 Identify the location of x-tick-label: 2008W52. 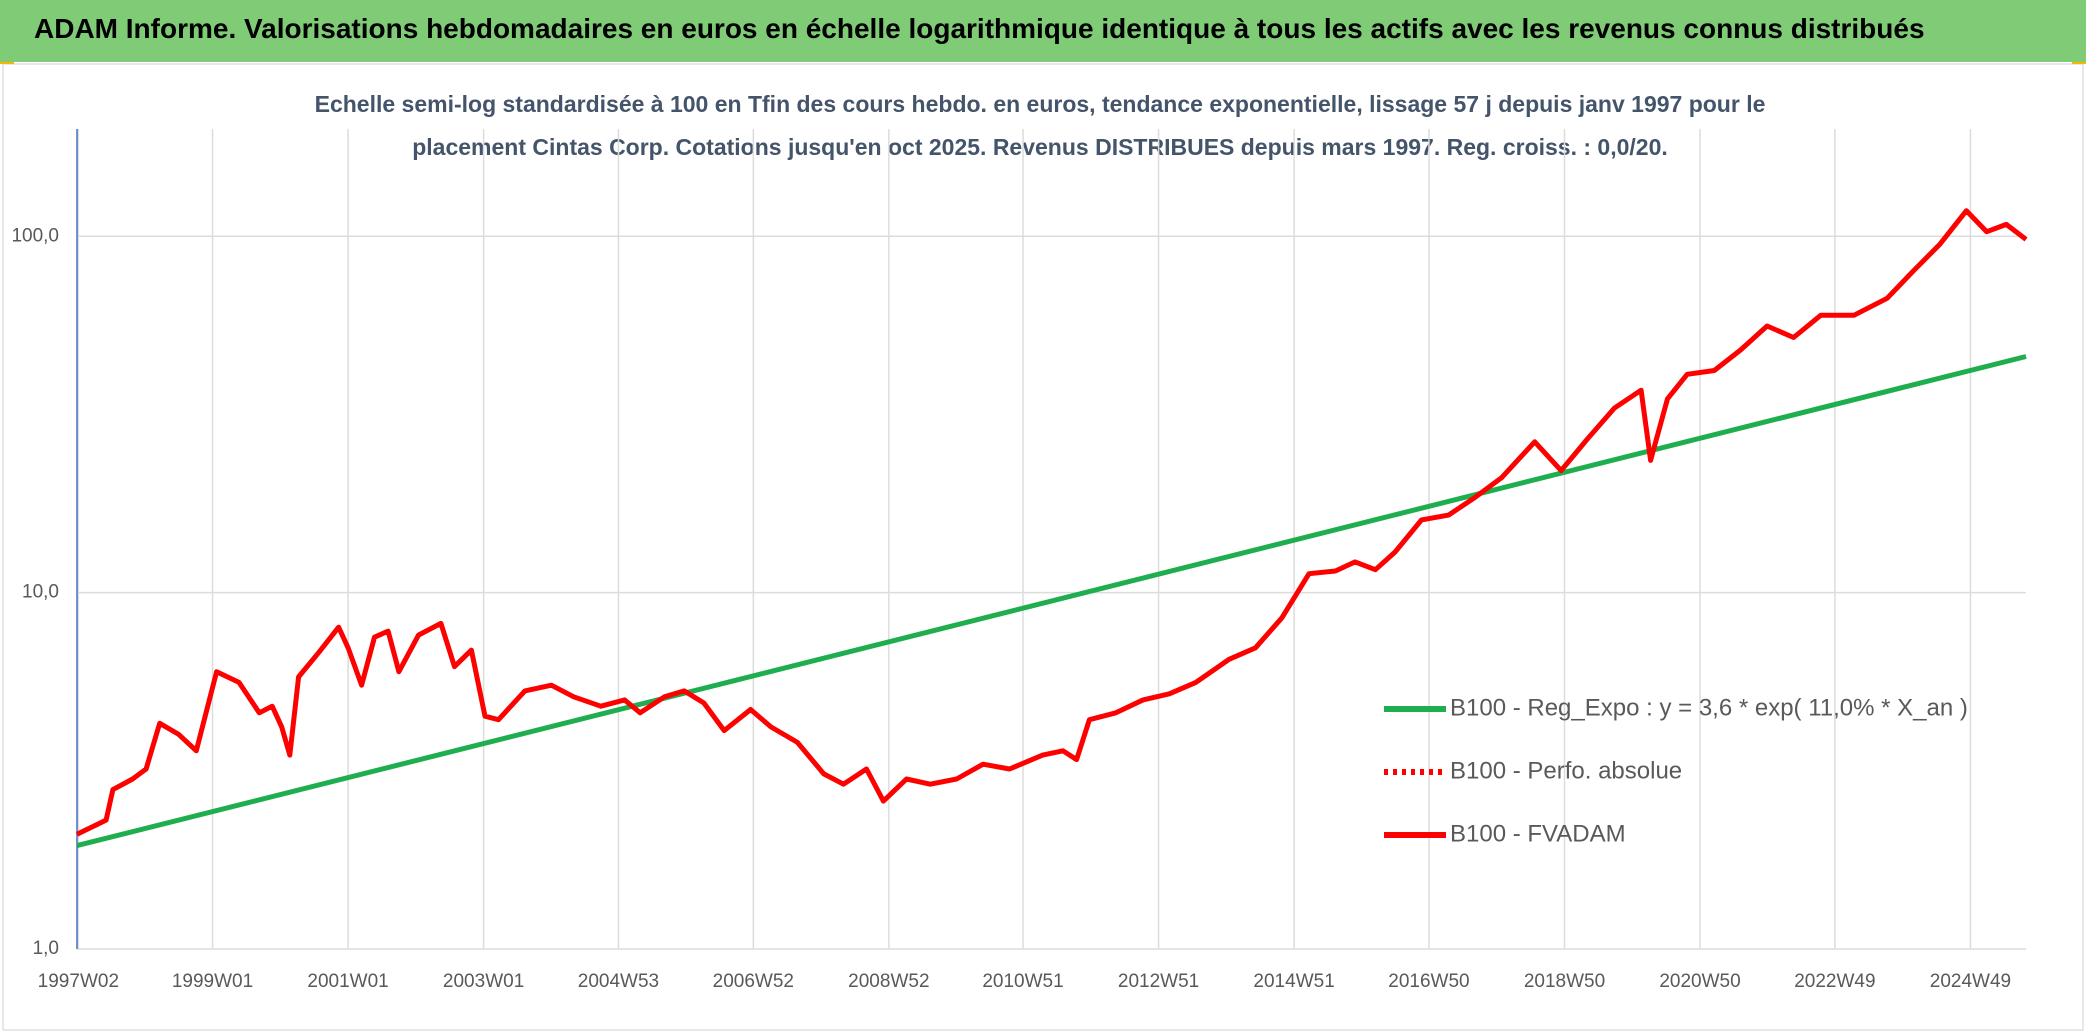
(888, 981).